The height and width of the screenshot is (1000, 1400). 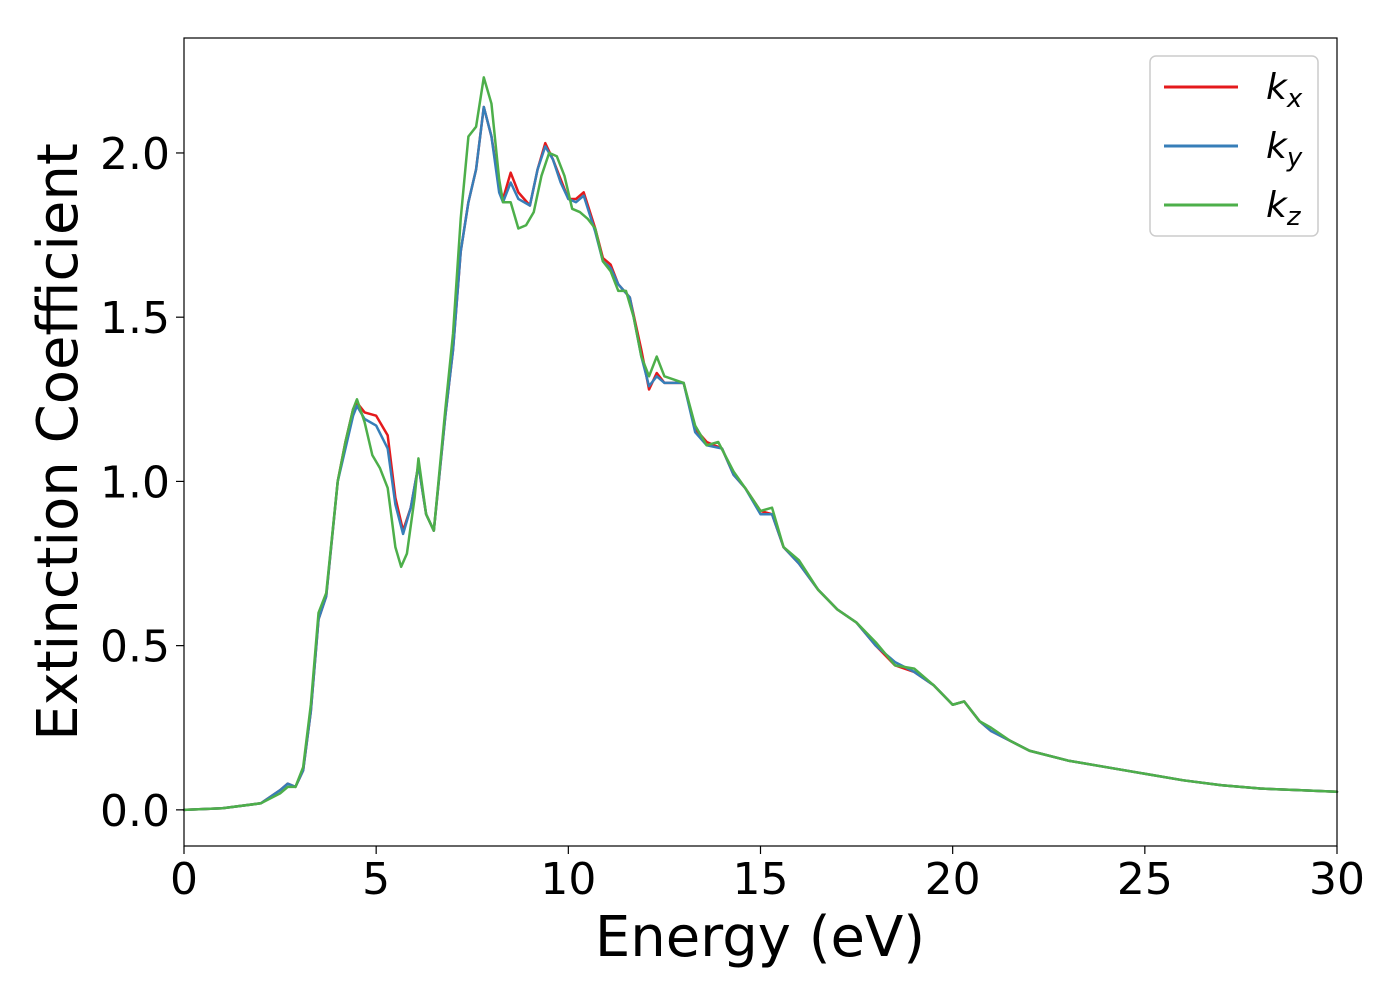 I want to click on legend-label-kx: kx, so click(x=1284, y=90).